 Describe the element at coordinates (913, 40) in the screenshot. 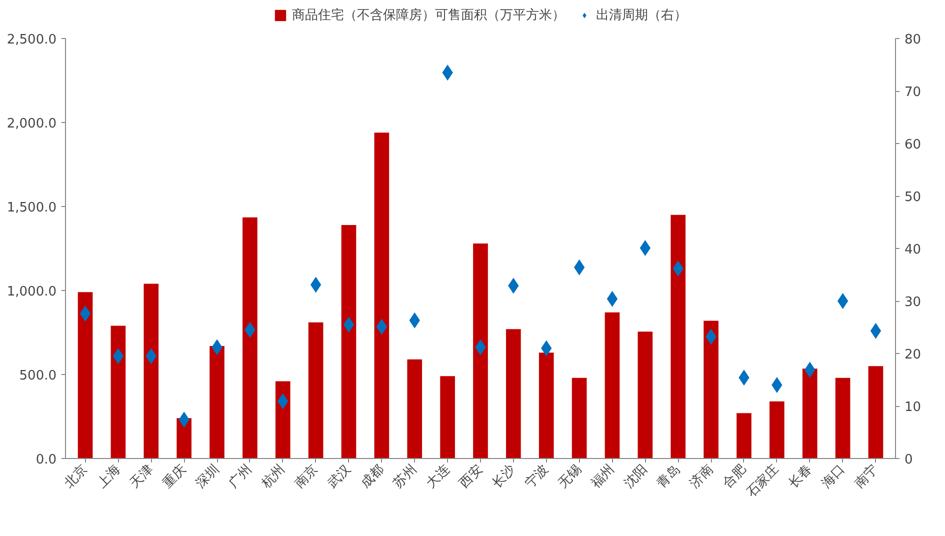

I see `y2-tick-label: 80` at that location.